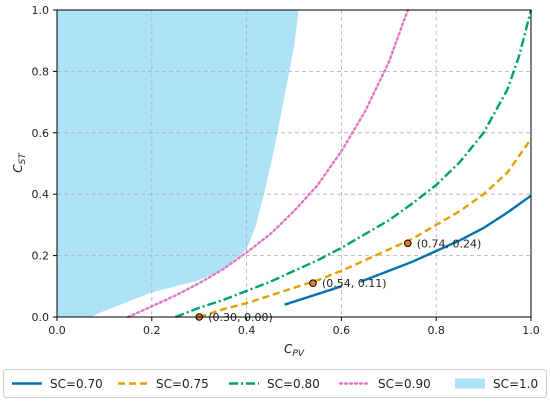 This screenshot has width=550, height=405. What do you see at coordinates (41, 10) in the screenshot?
I see `y-tick-label-5: 1.0` at bounding box center [41, 10].